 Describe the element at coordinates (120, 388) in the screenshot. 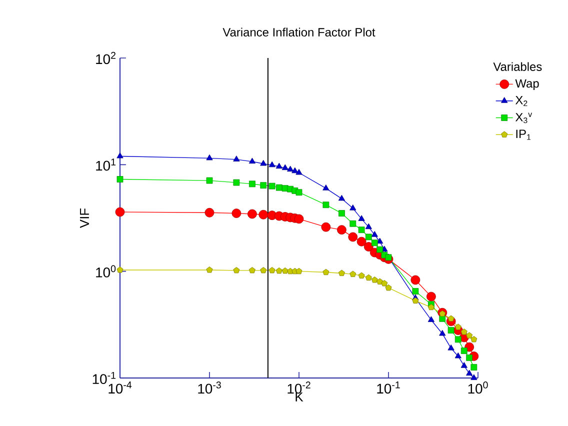

I see `x-tick-label: 10$^{-4}$` at that location.